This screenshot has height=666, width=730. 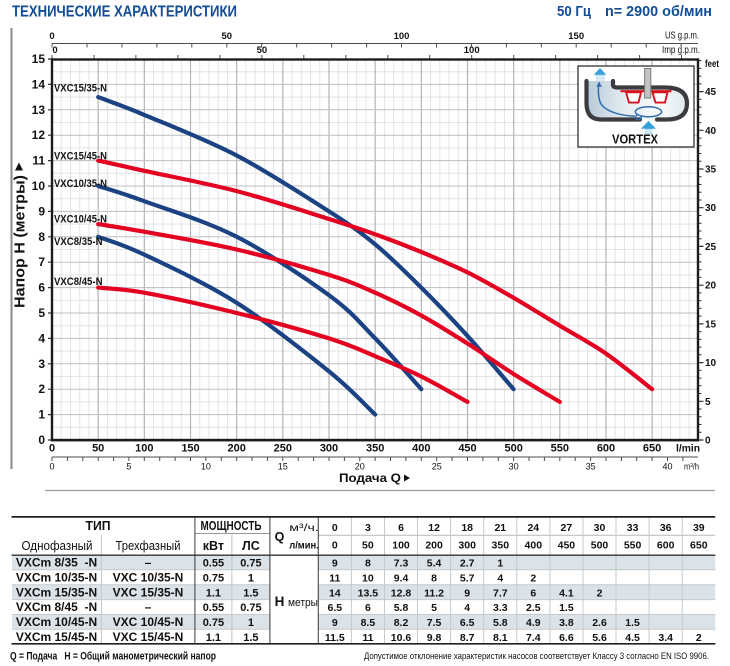 I want to click on svg-text: 4.9, so click(x=533, y=623).